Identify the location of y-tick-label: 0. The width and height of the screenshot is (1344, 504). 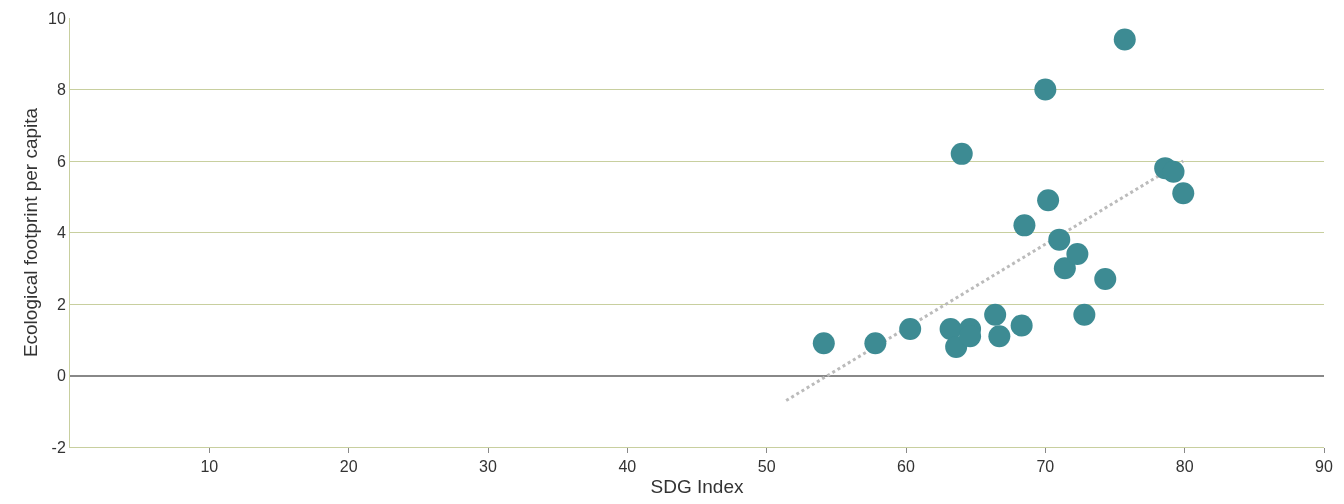
(61, 376).